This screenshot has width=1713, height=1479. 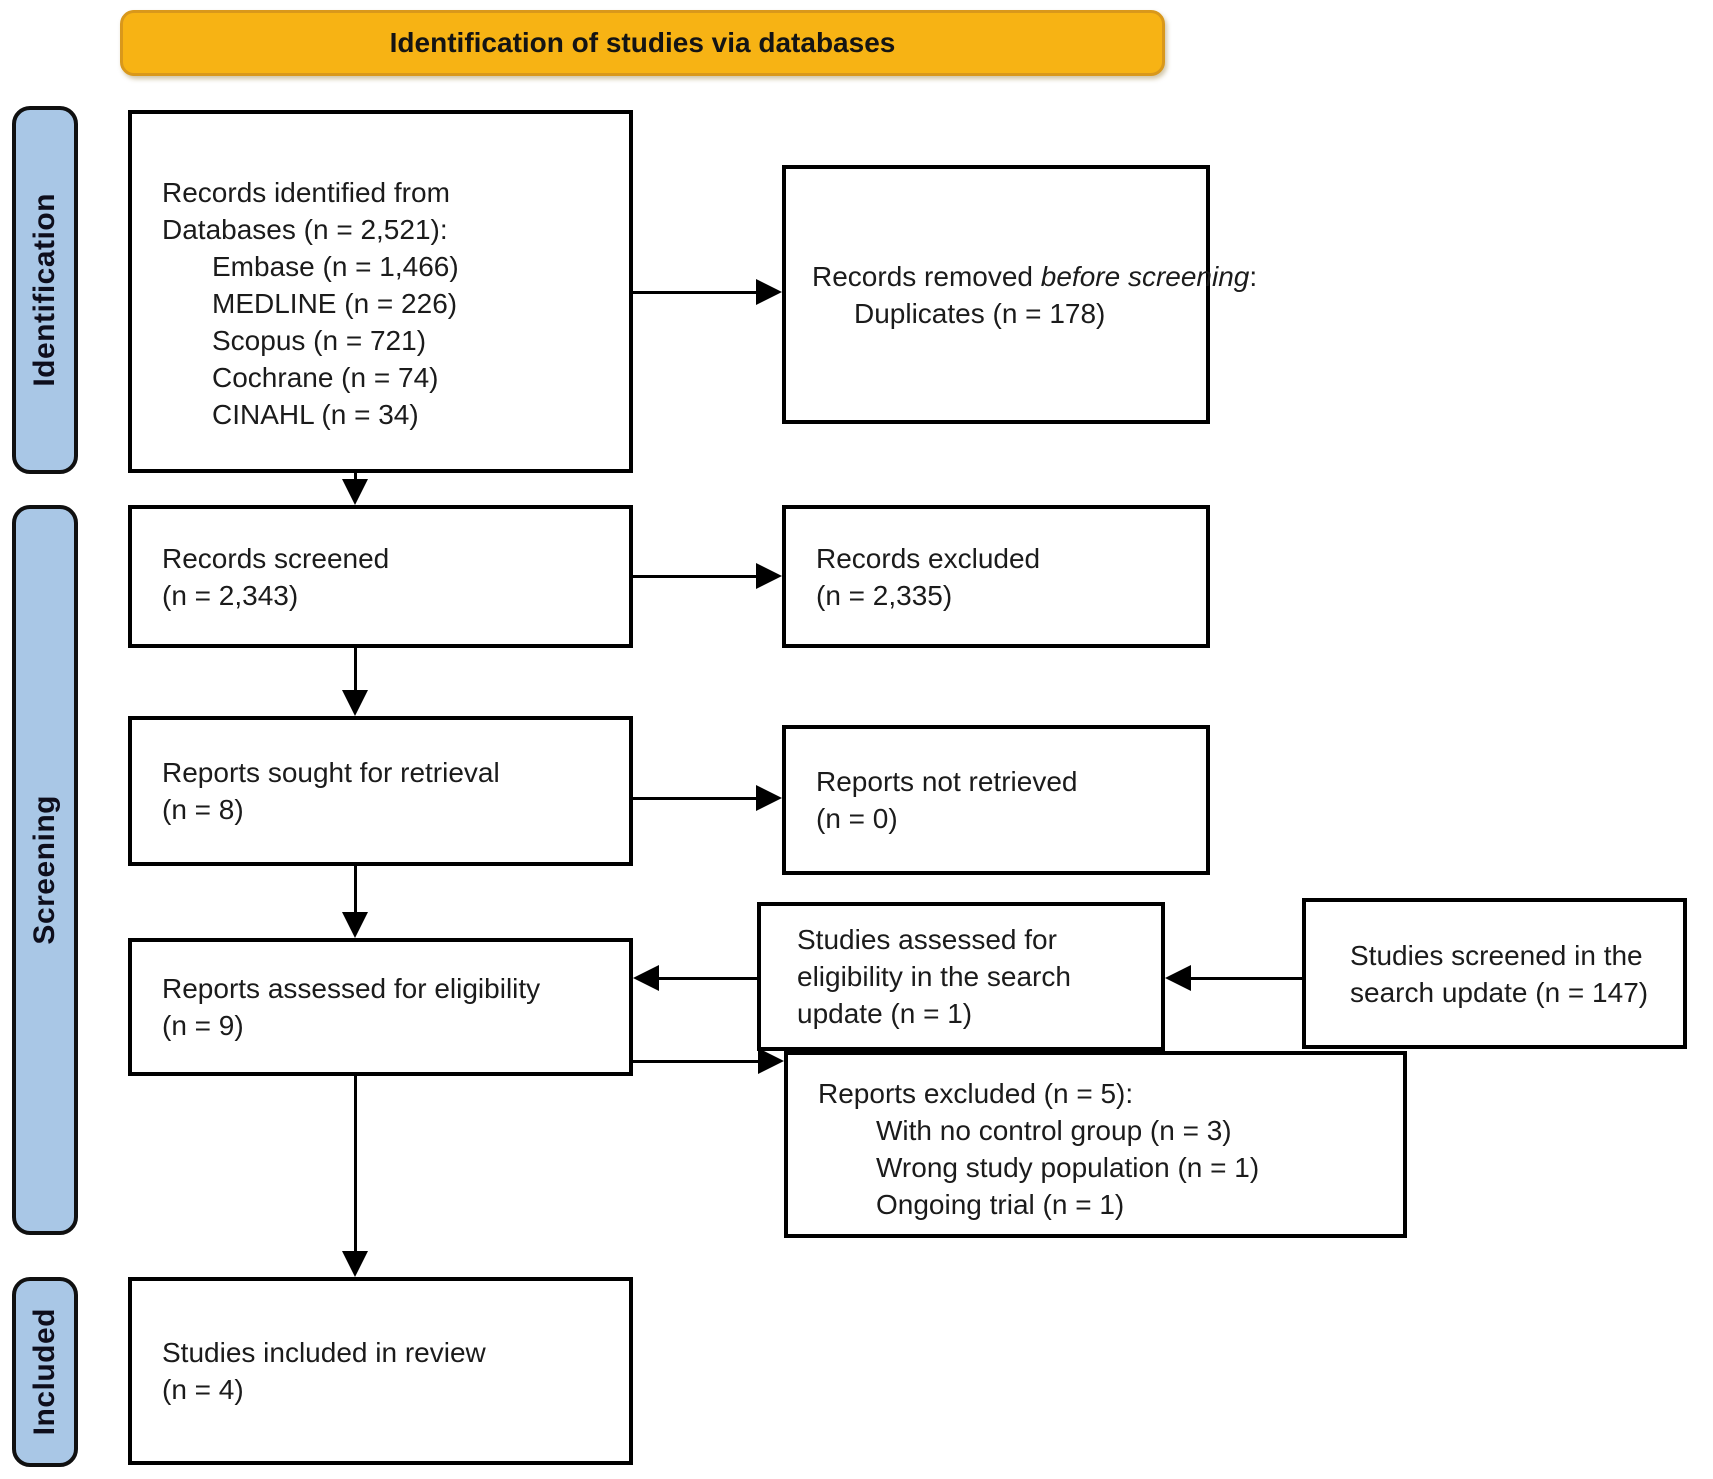 I want to click on records-excluded-line: Records excluded, so click(x=928, y=558).